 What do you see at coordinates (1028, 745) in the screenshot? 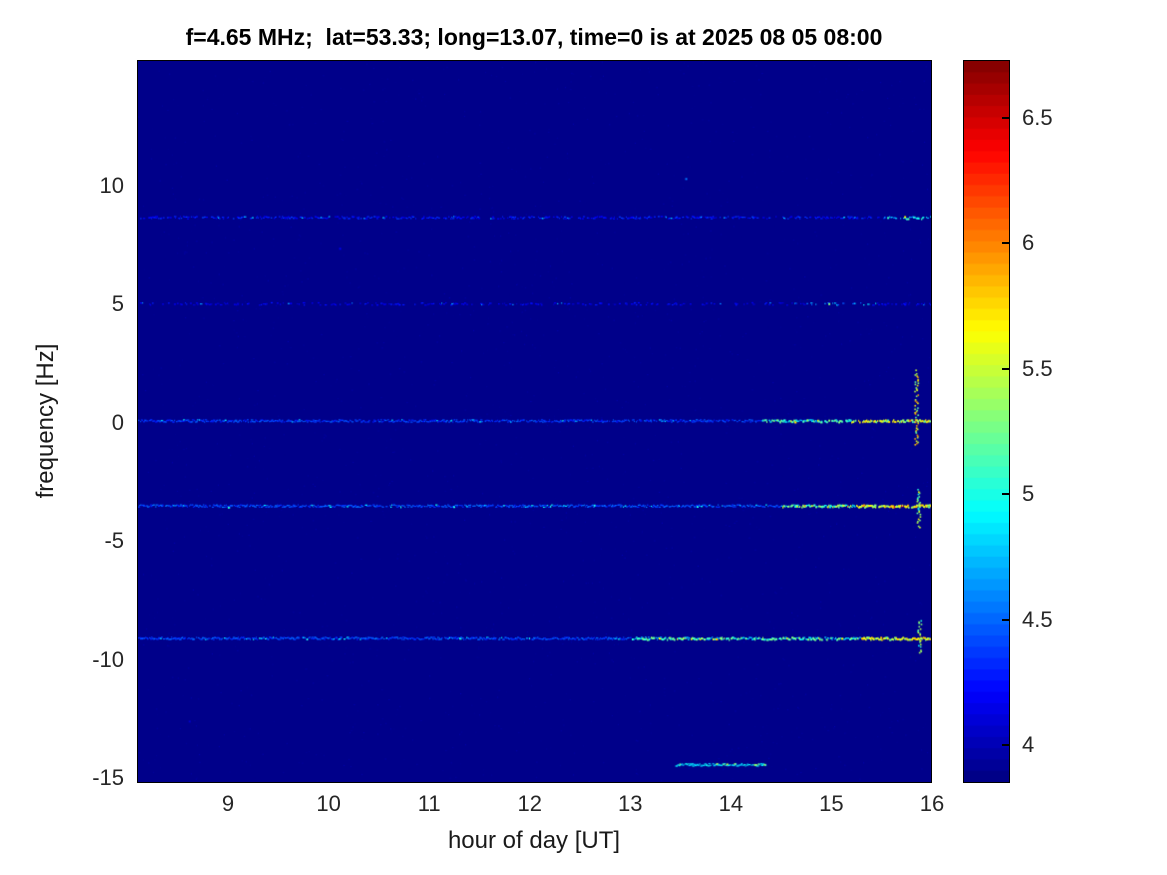
I see `colorbar-tick-label: 4` at bounding box center [1028, 745].